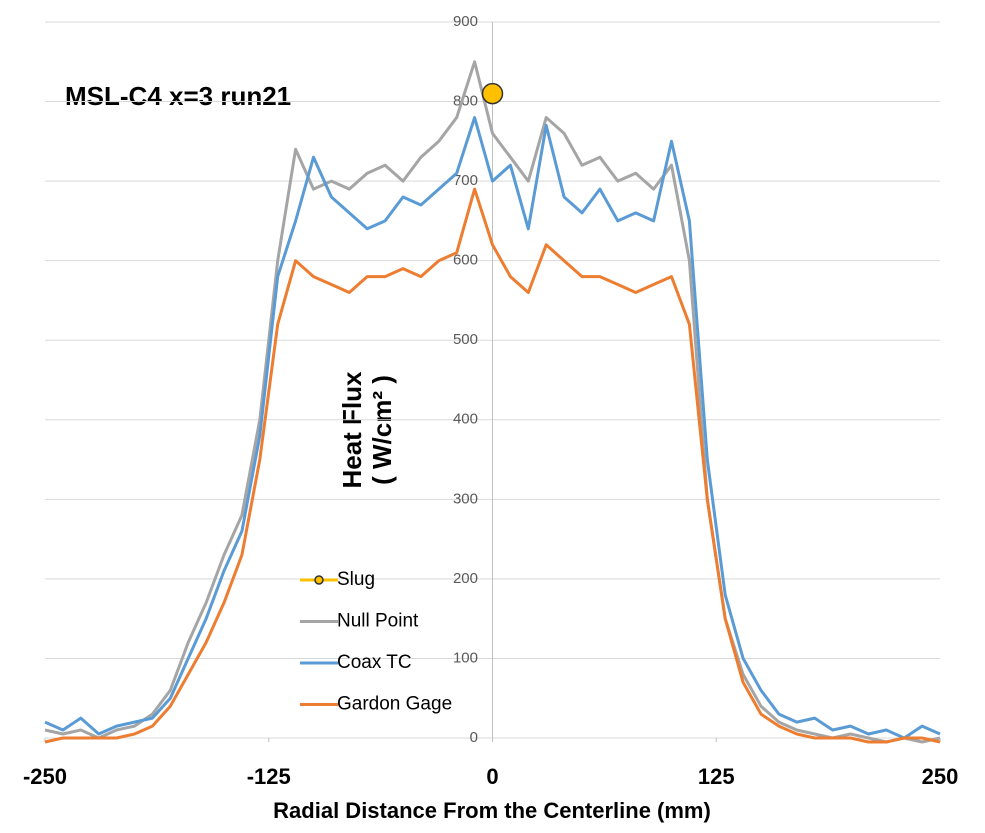 The height and width of the screenshot is (833, 985). I want to click on x-tick-label: -125, so click(269, 776).